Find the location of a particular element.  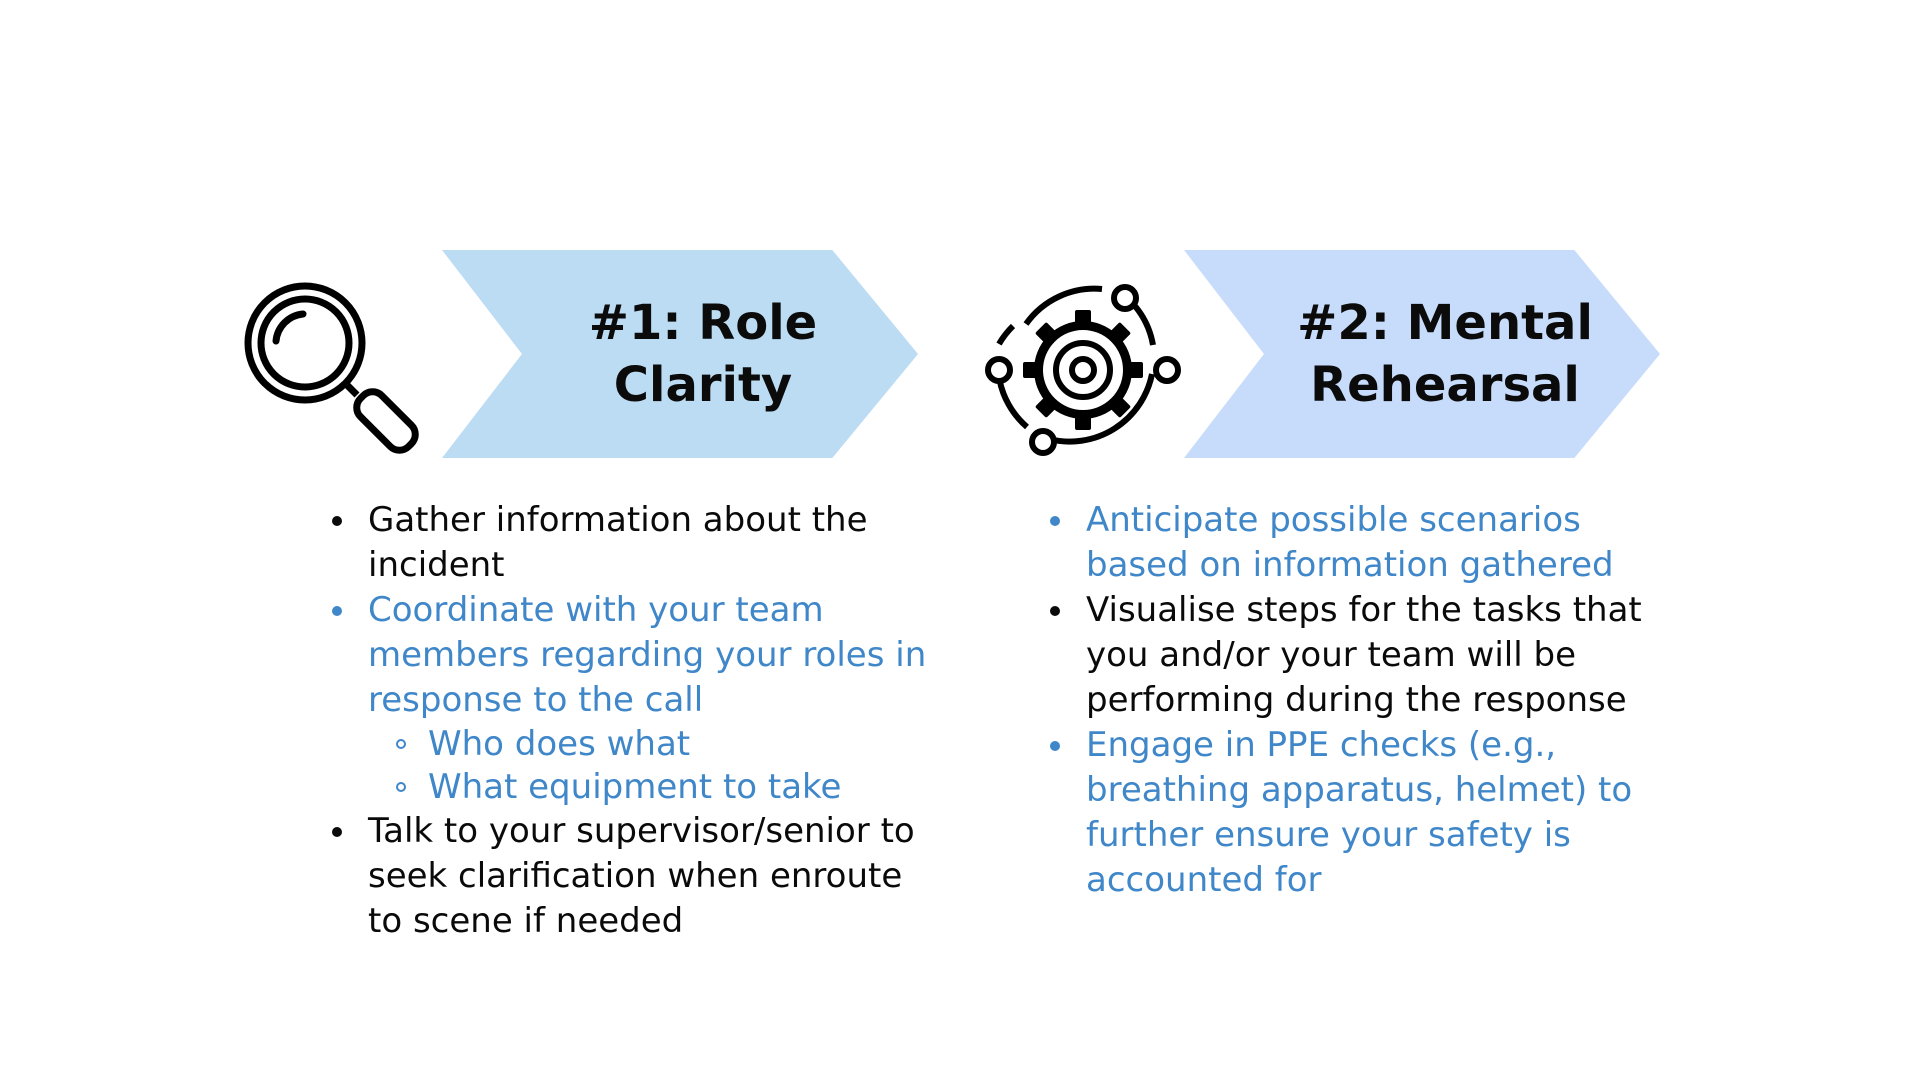

card-title-line: #2: Mental is located at coordinates (1445, 323).